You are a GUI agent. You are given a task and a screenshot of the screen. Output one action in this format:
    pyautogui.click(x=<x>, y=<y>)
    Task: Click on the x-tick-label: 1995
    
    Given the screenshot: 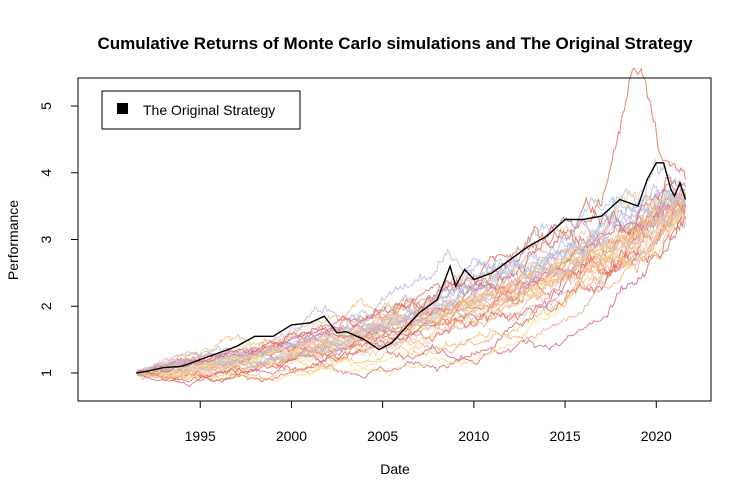 What is the action you would take?
    pyautogui.click(x=200, y=436)
    